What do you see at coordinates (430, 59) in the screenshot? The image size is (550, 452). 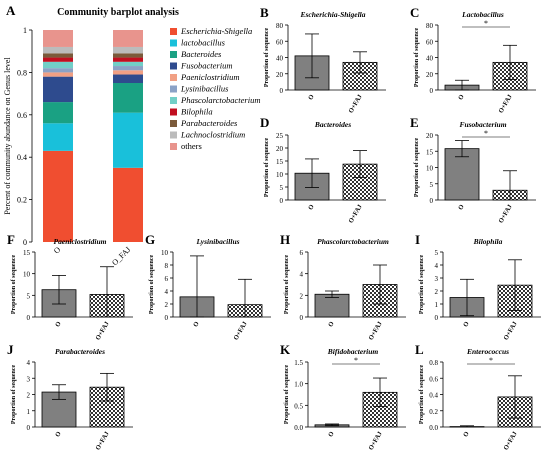 I see `y-tick-label: 40` at bounding box center [430, 59].